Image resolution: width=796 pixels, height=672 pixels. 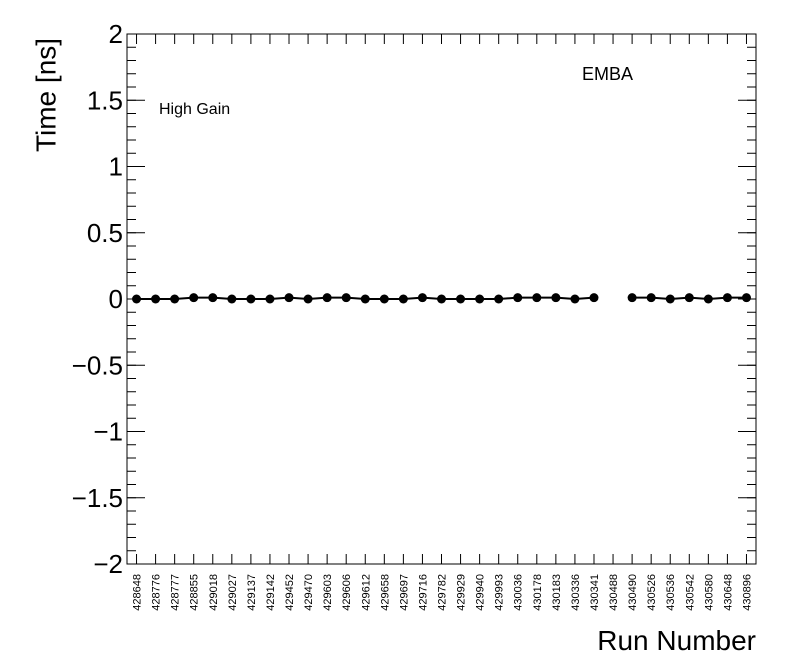 What do you see at coordinates (97, 498) in the screenshot?
I see `y-tick-label: −1.5` at bounding box center [97, 498].